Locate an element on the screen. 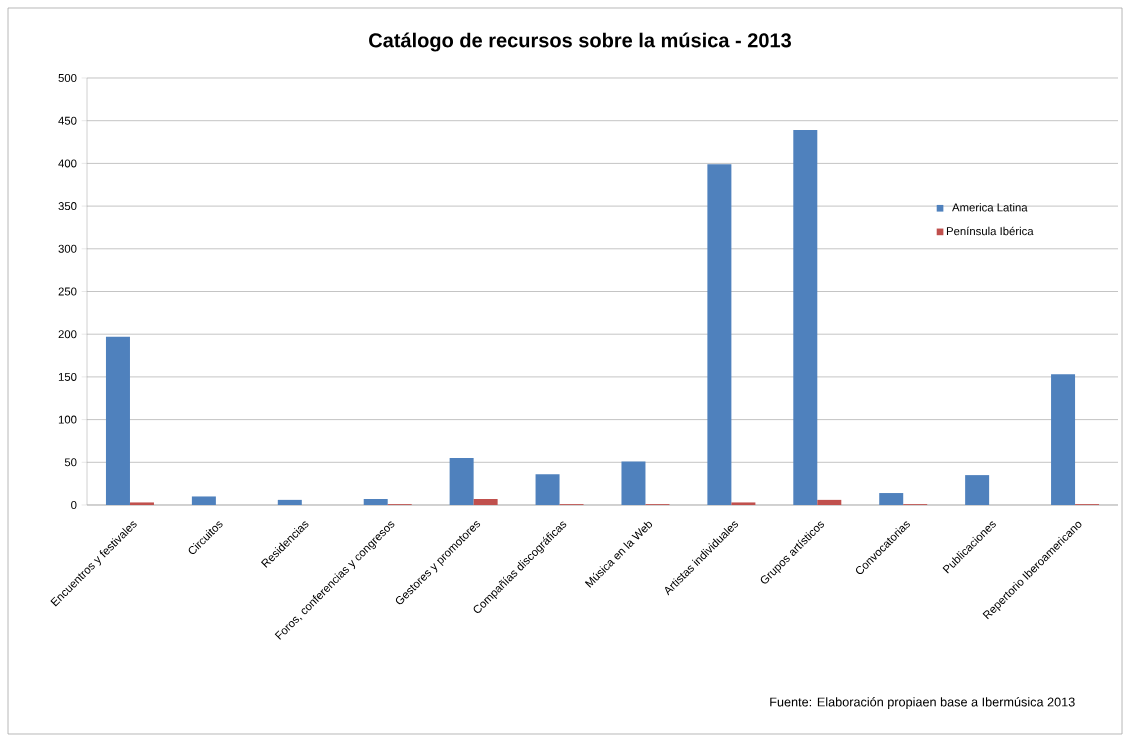  y-tick-label: 50 is located at coordinates (70, 462).